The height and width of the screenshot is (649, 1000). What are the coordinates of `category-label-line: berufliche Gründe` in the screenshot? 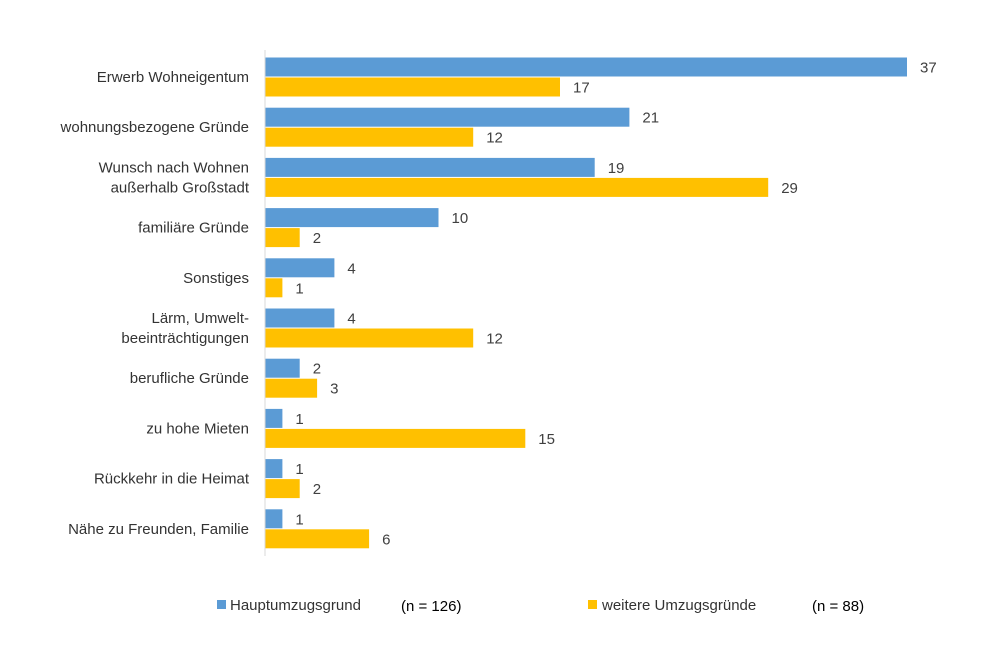 It's located at (189, 378).